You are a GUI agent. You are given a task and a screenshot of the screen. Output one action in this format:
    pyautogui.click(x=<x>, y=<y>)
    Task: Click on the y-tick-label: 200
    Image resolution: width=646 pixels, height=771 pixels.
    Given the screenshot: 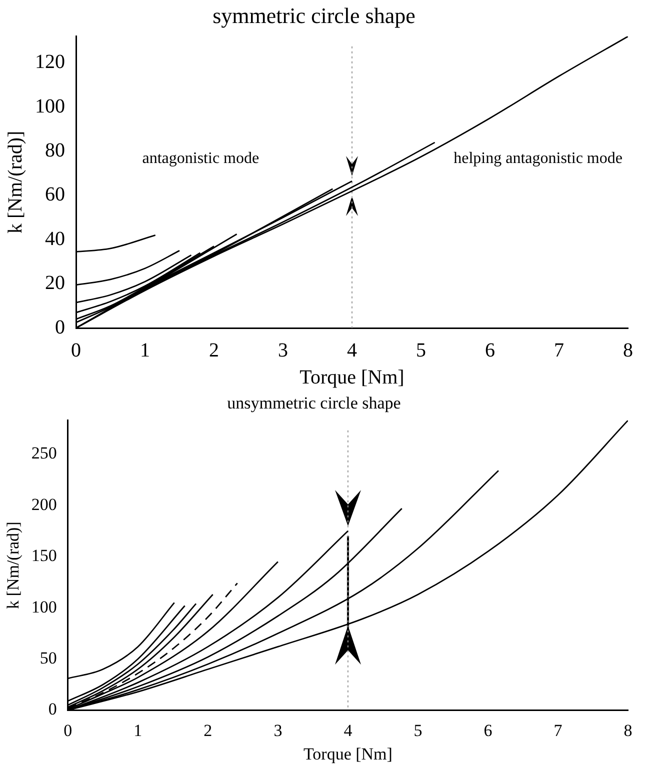 What is the action you would take?
    pyautogui.click(x=44, y=504)
    